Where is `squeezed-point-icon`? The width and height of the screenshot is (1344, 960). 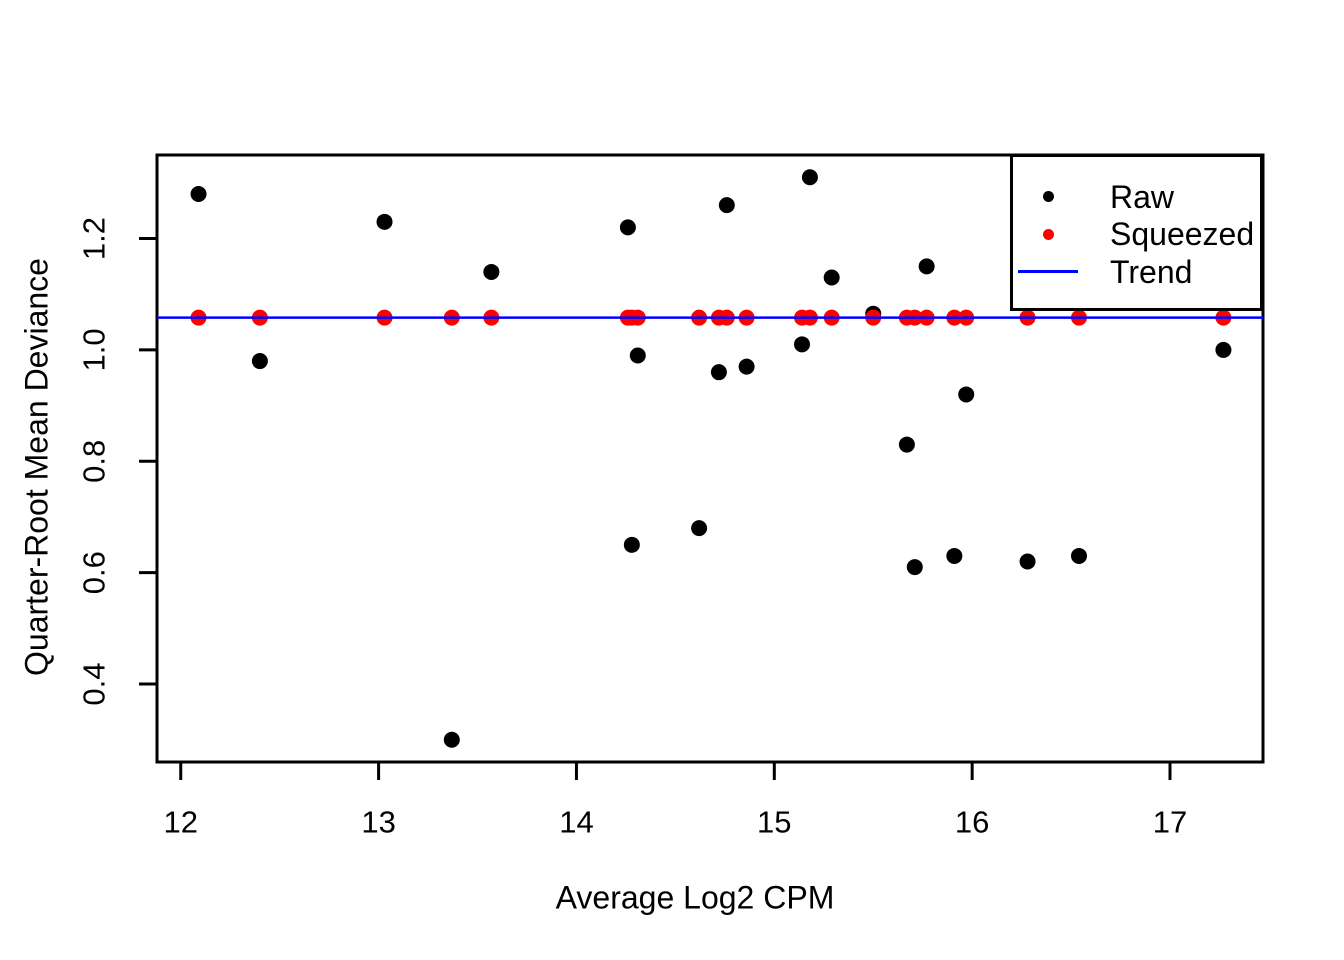
squeezed-point-icon is located at coordinates (1048, 234).